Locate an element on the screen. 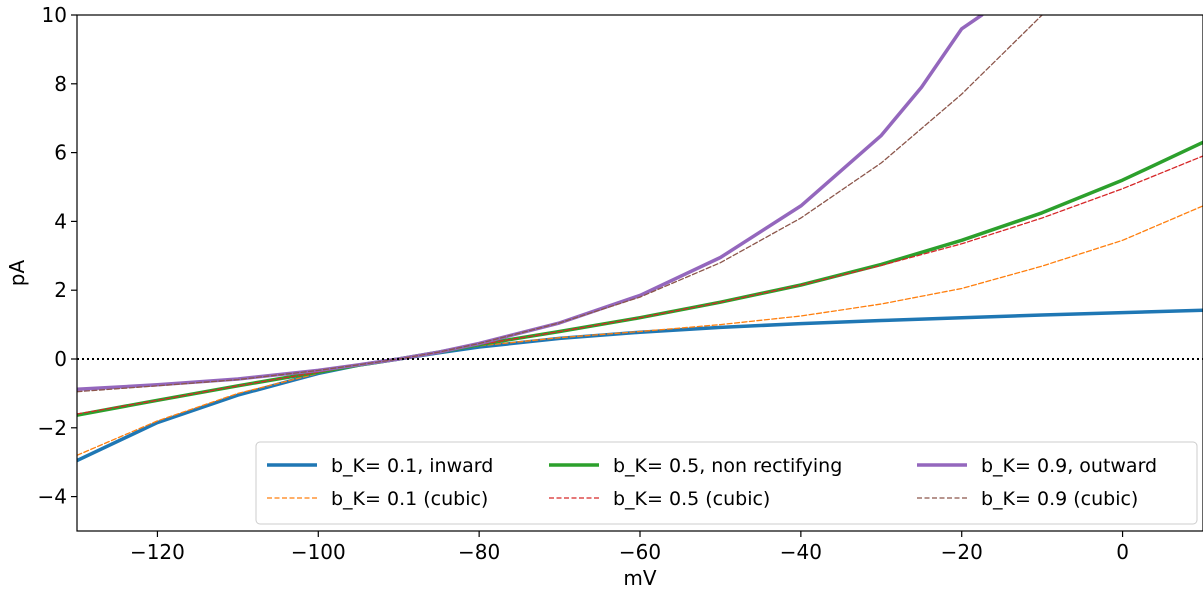 The width and height of the screenshot is (1203, 592). y-tick-label: −2 is located at coordinates (52, 428).